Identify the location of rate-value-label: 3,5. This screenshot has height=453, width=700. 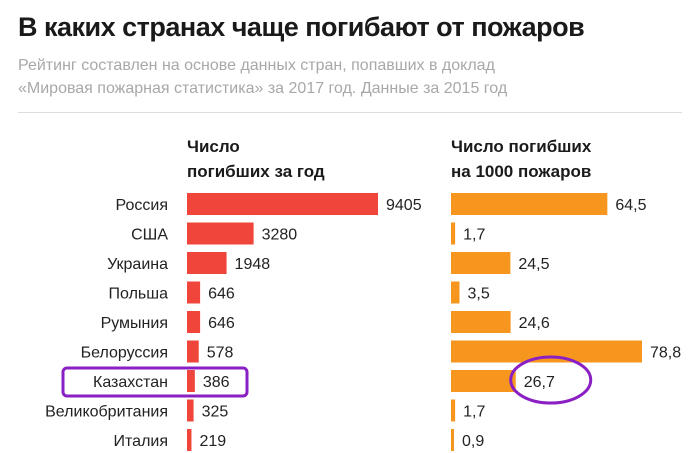
(478, 294).